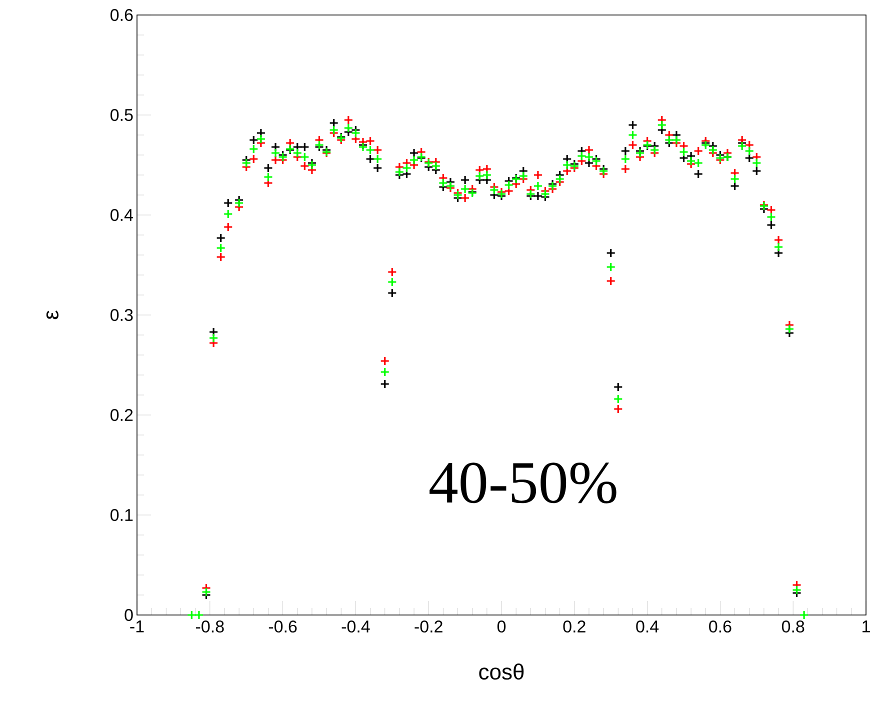 This screenshot has height=727, width=881. Describe the element at coordinates (128, 615) in the screenshot. I see `y-tick-label: 0` at that location.